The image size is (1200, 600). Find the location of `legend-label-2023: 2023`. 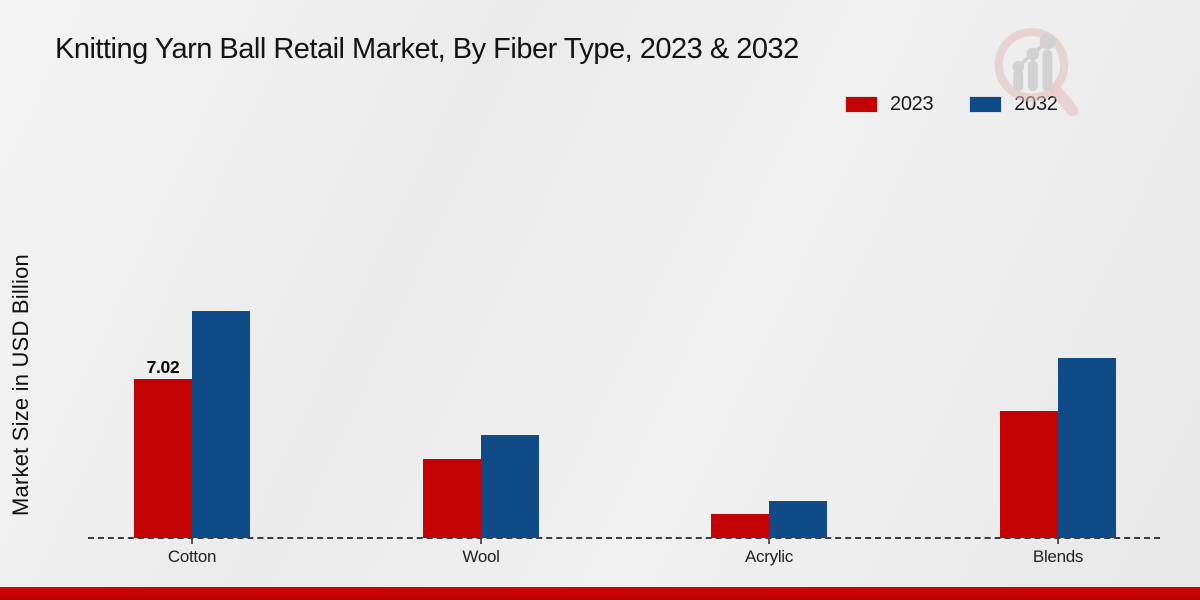

legend-label-2023: 2023 is located at coordinates (912, 104).